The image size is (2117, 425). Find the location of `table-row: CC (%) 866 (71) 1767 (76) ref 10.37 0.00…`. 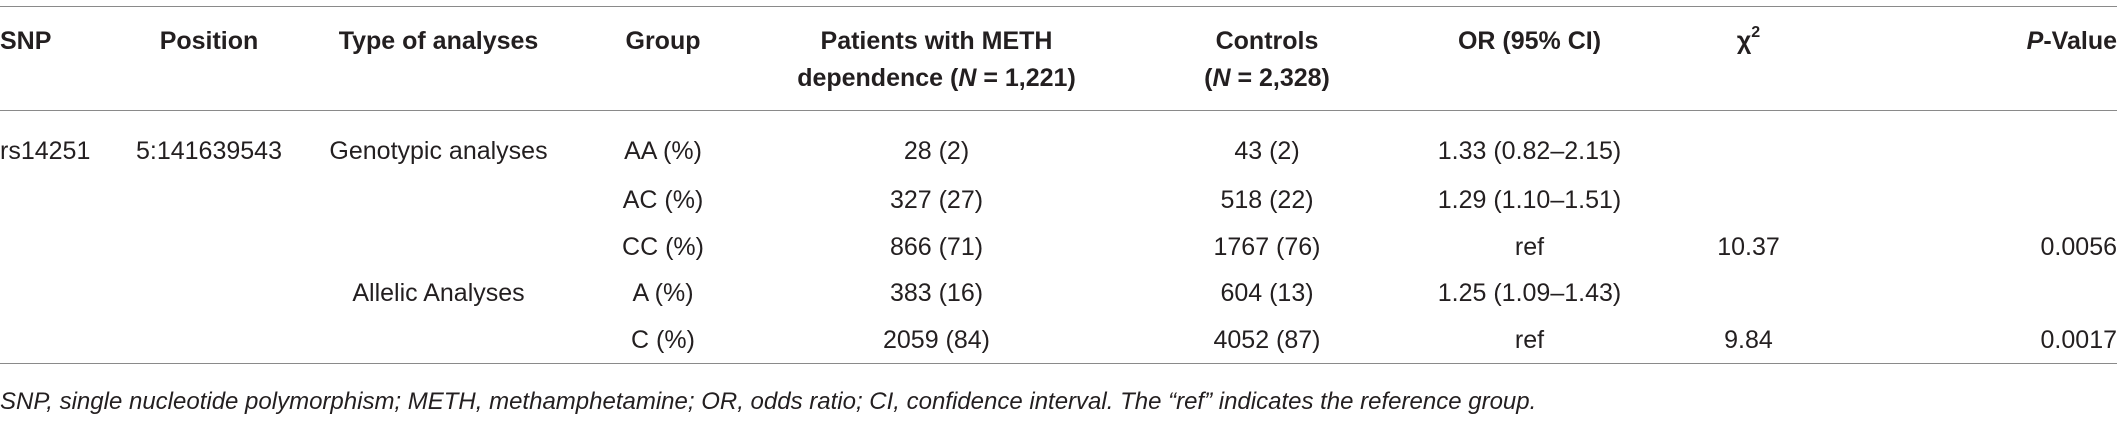

table-row: CC (%) 866 (71) 1767 (76) ref 10.37 0.00… is located at coordinates (1058, 247).